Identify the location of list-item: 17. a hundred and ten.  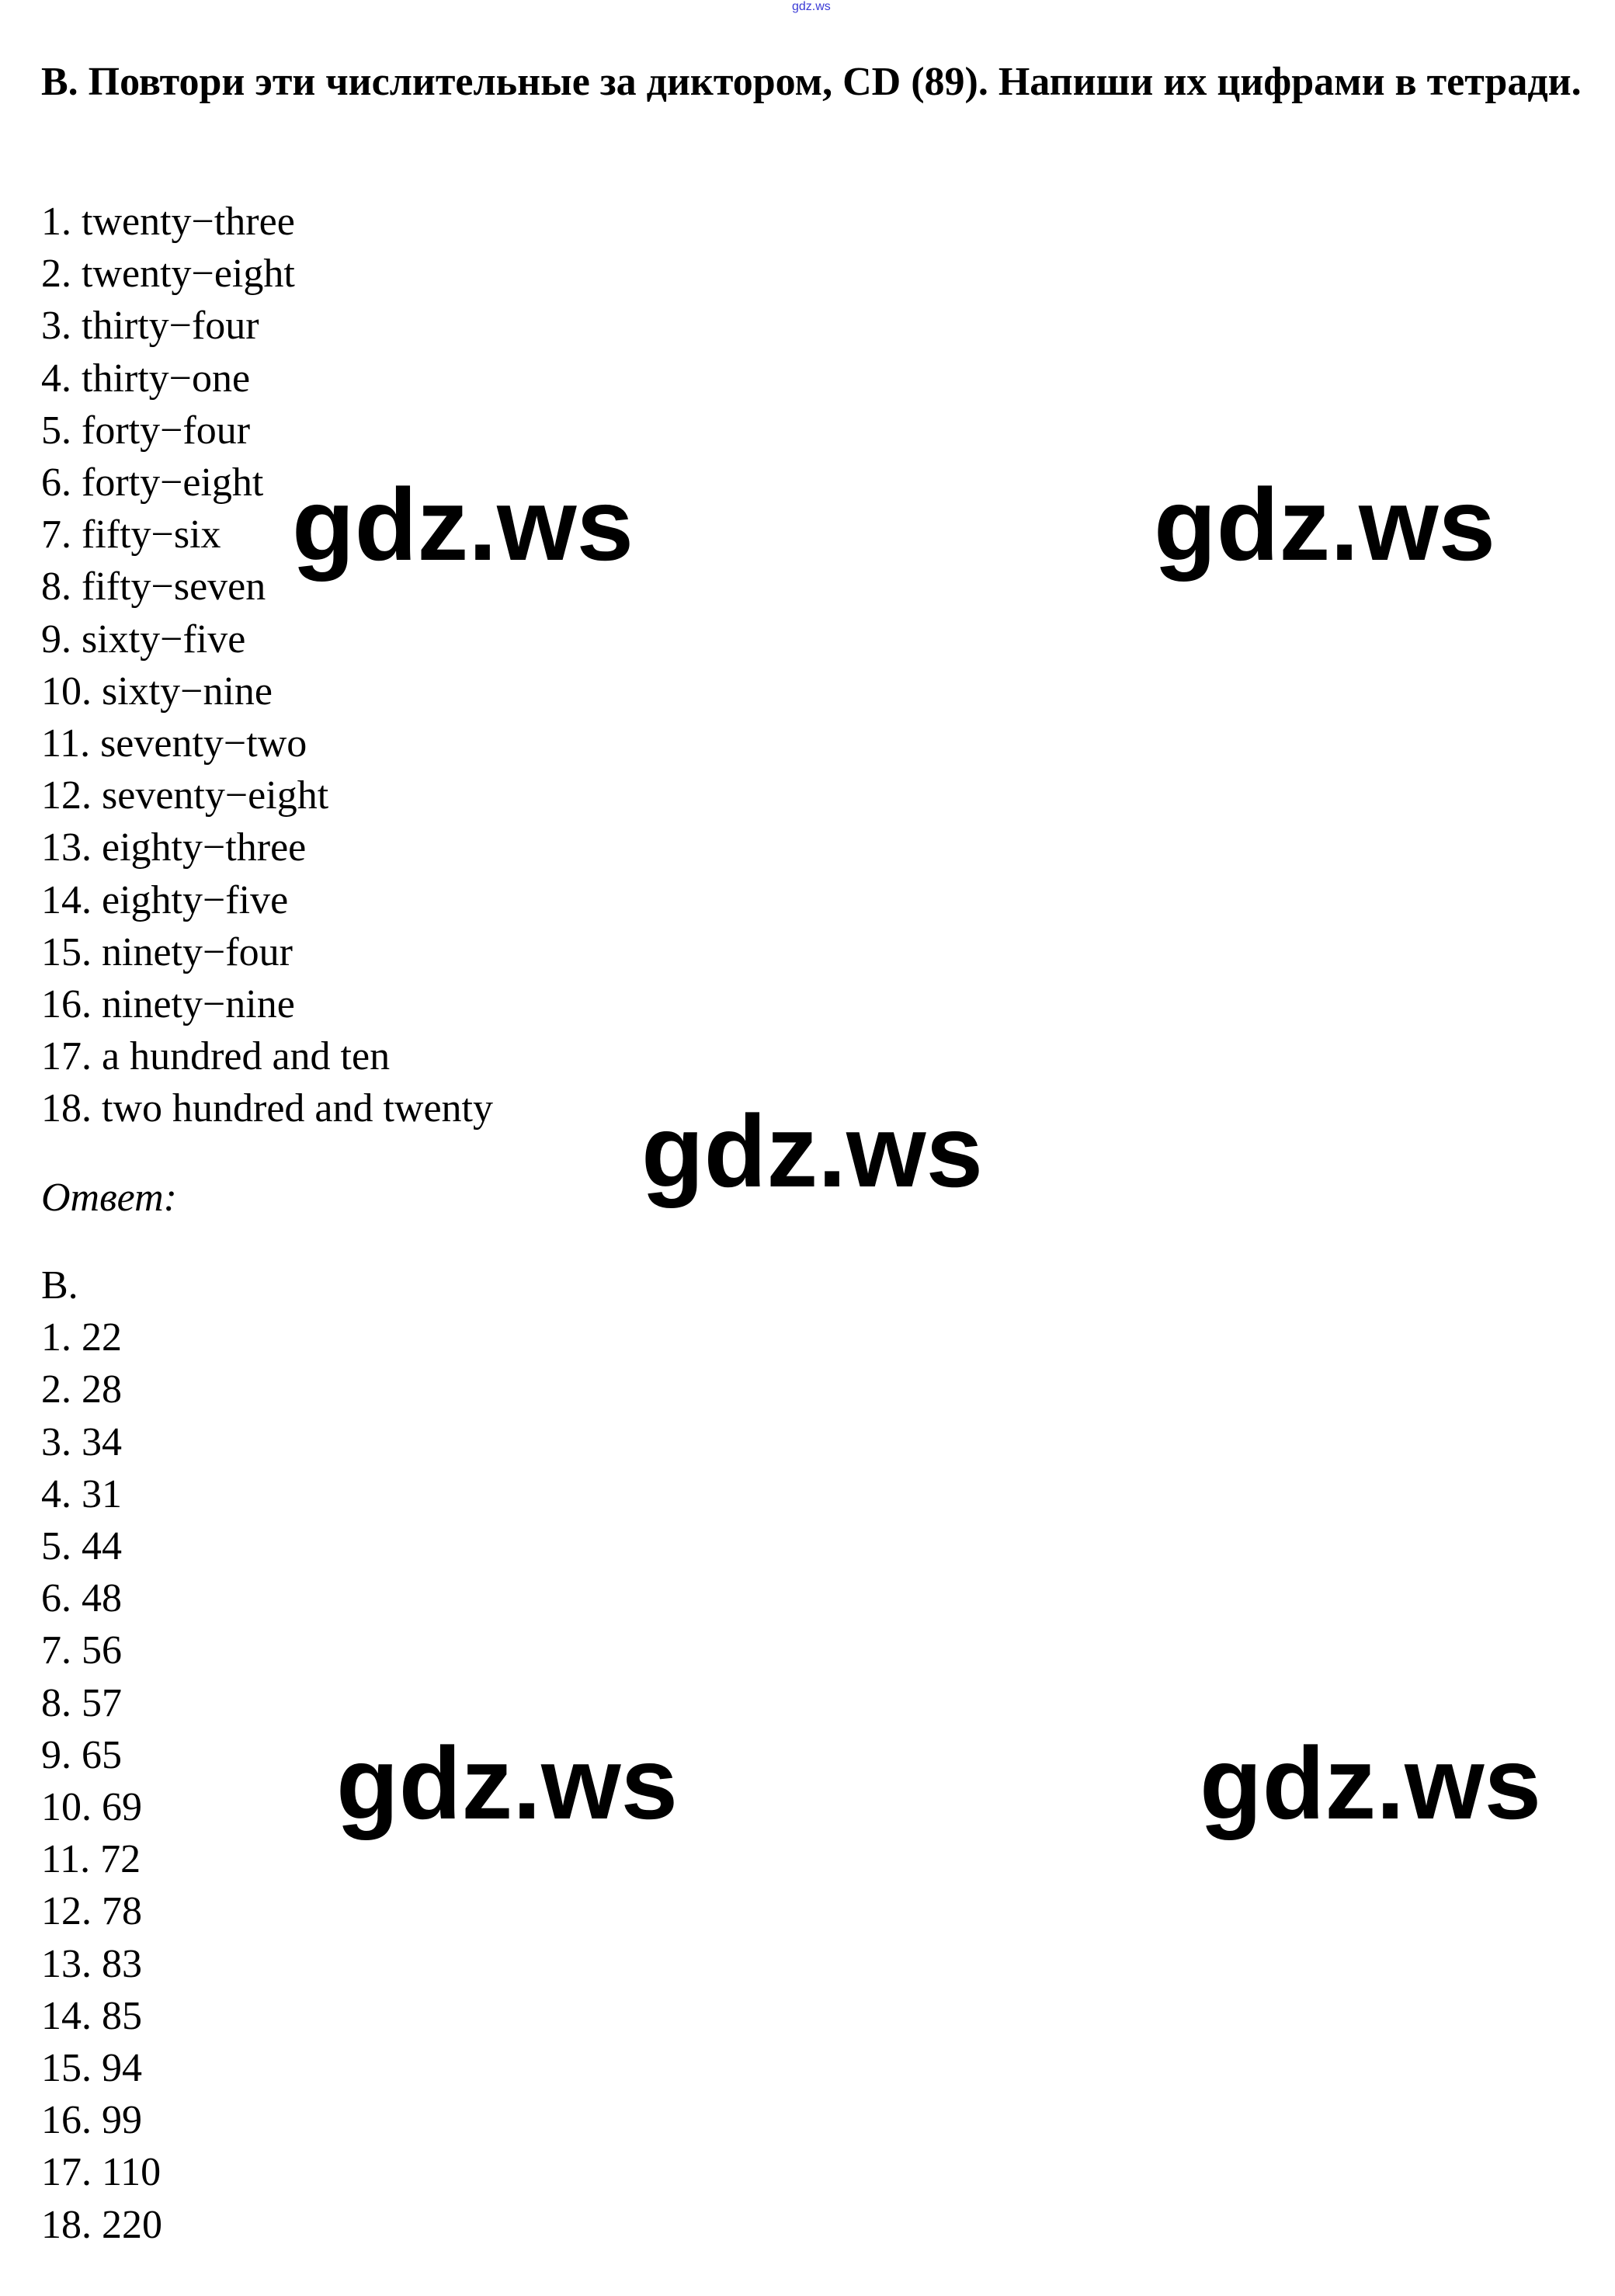
(216, 1056).